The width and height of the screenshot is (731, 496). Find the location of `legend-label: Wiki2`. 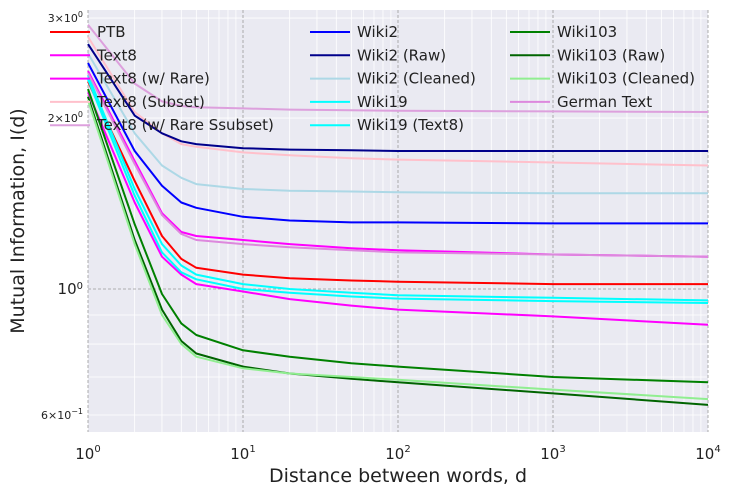

legend-label: Wiki2 is located at coordinates (377, 32).